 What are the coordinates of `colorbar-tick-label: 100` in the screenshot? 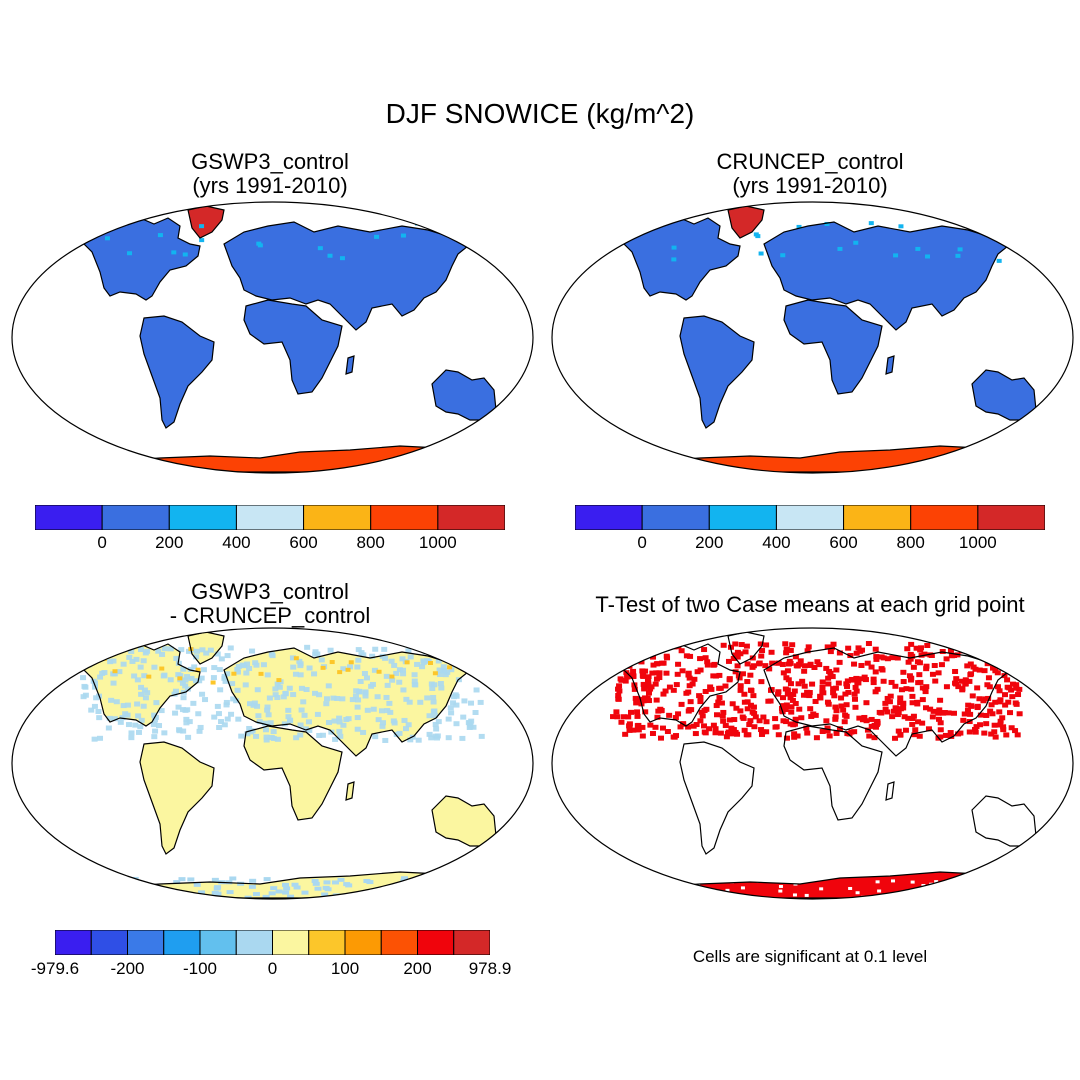 It's located at (345, 968).